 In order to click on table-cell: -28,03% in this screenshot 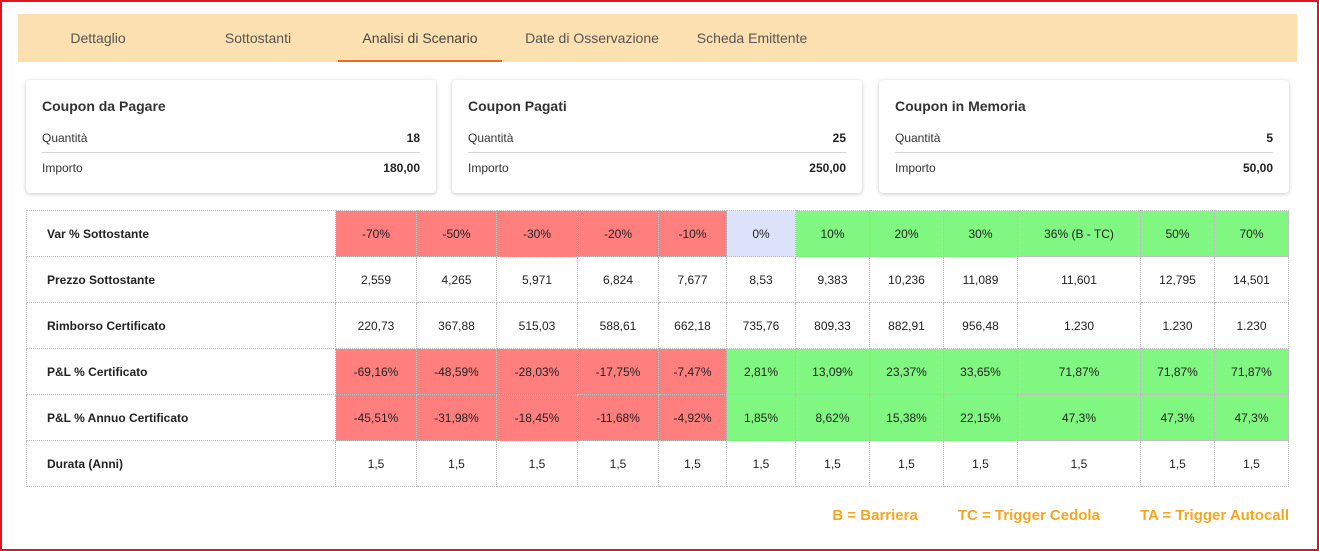, I will do `click(537, 371)`.